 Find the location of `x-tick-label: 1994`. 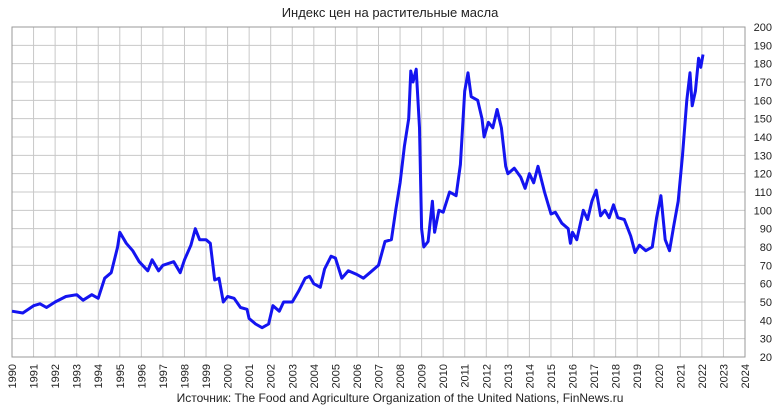

x-tick-label: 1994 is located at coordinates (99, 376).